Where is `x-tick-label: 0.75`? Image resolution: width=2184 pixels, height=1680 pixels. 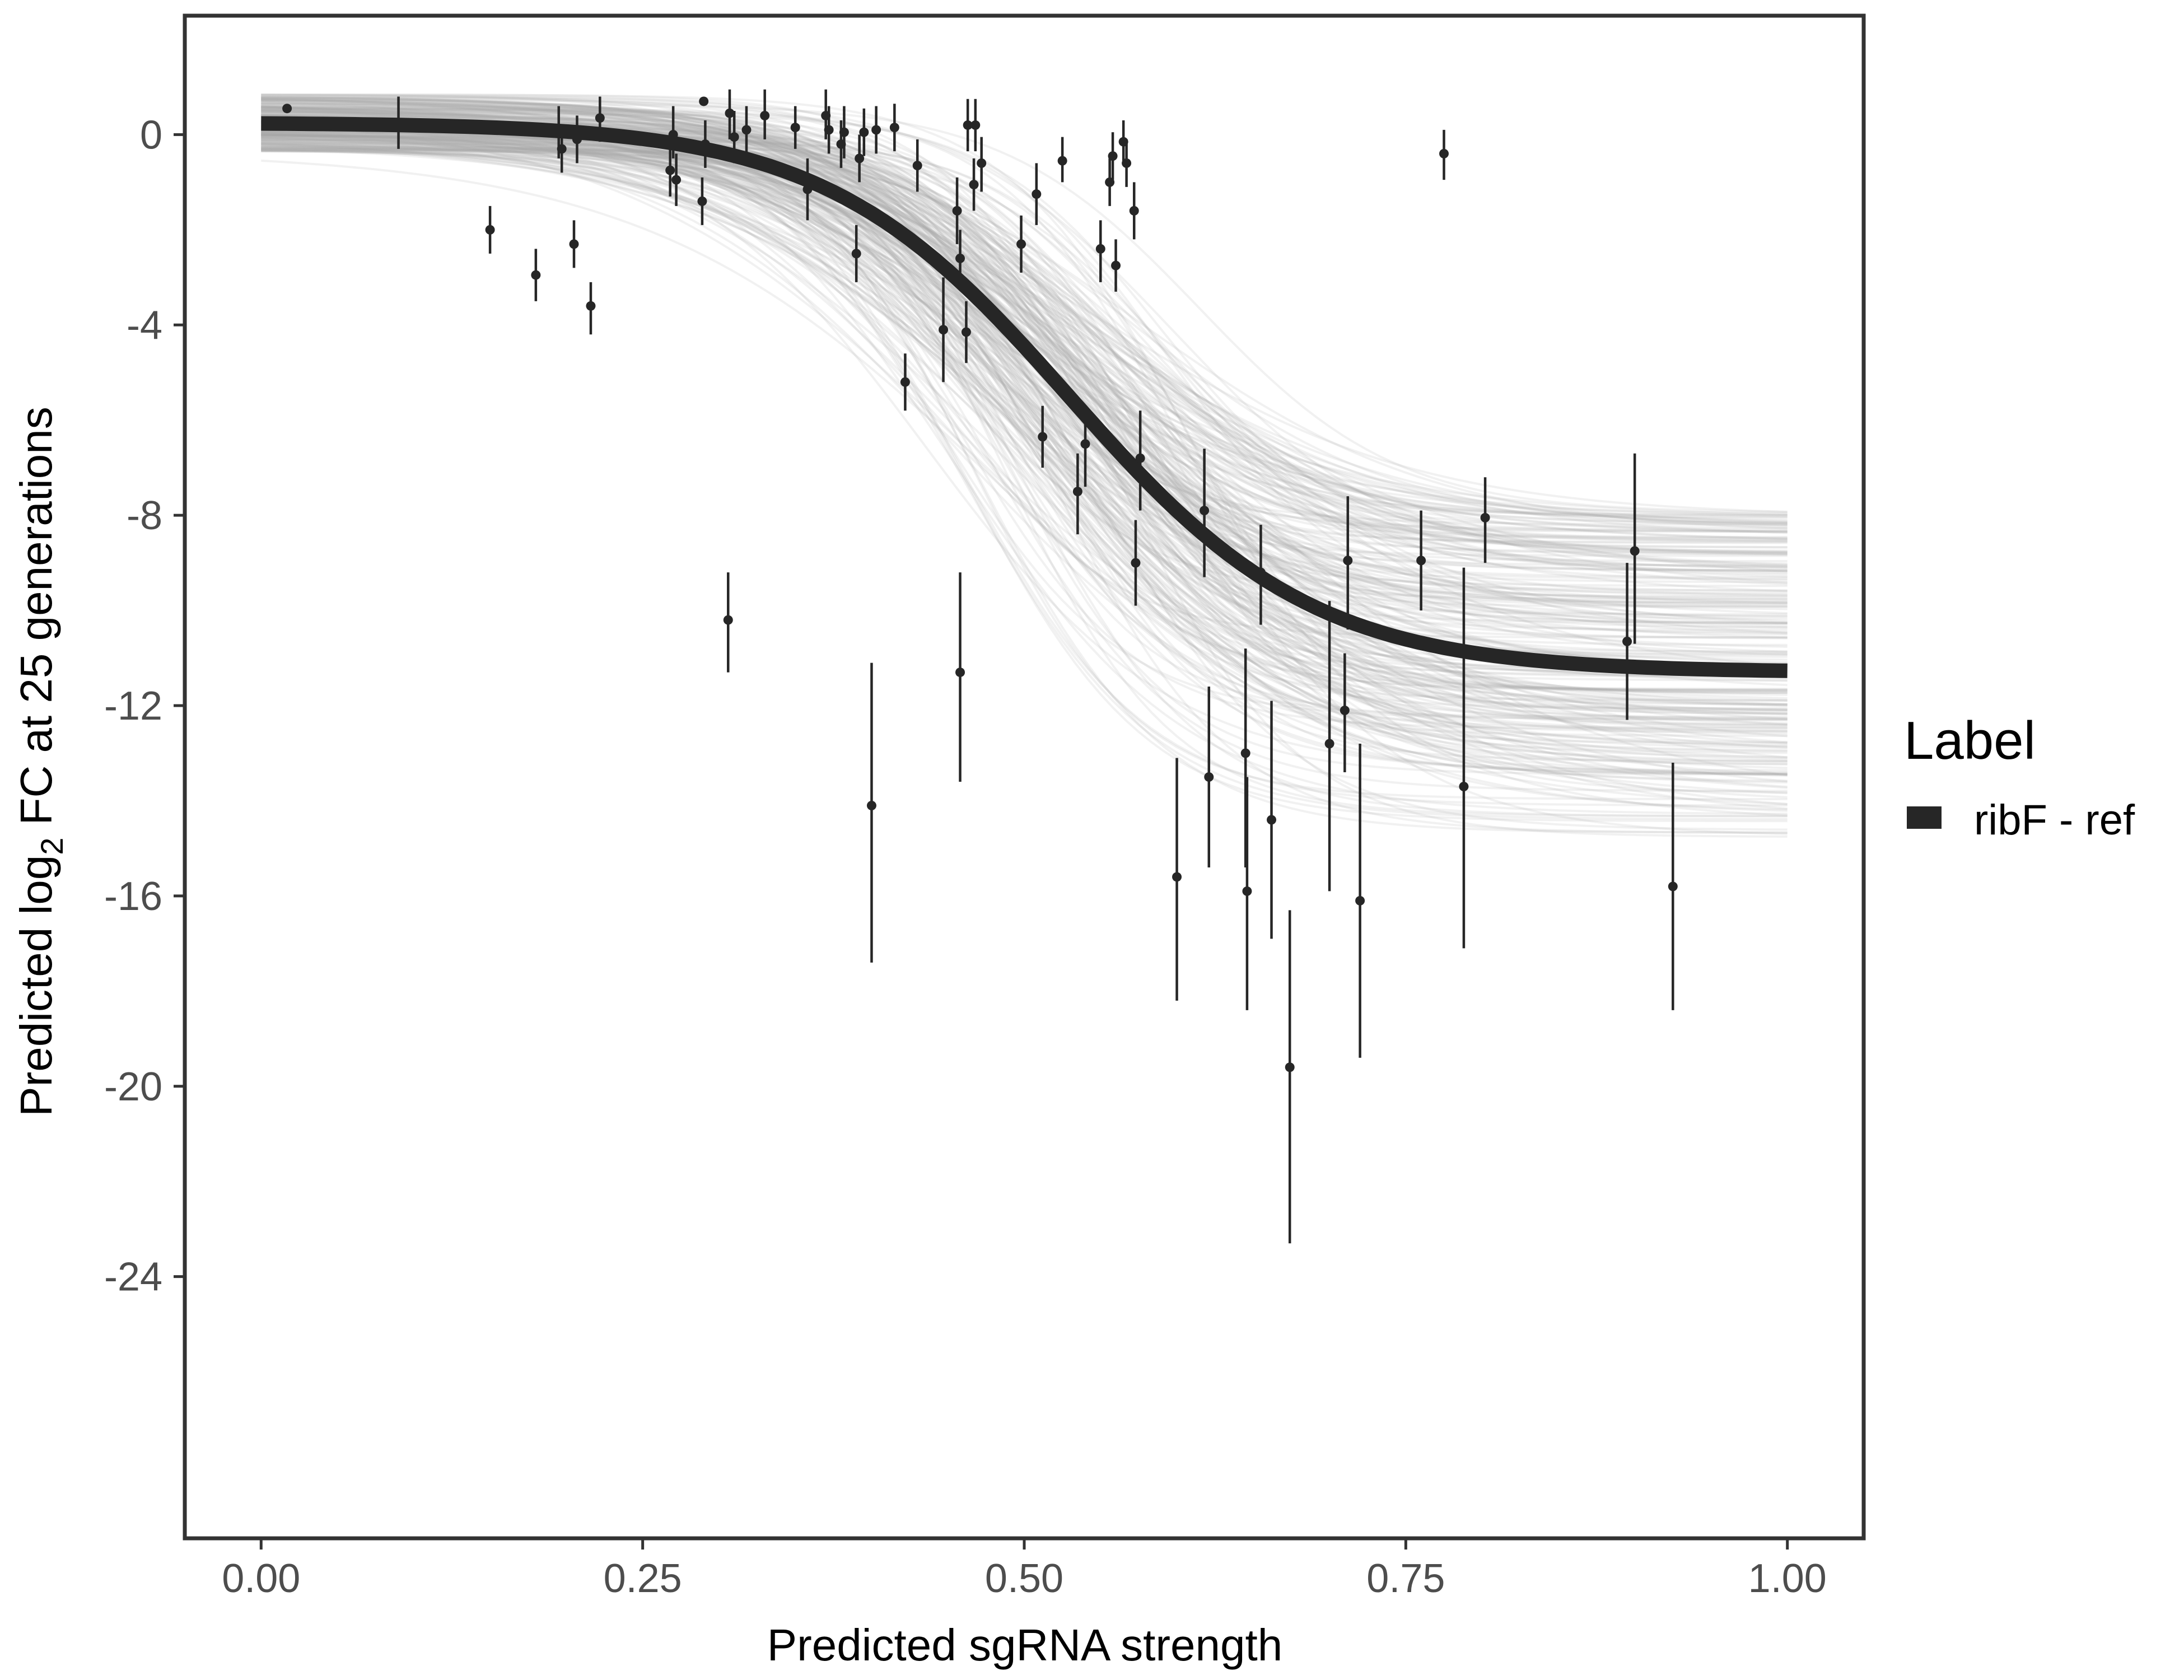 x-tick-label: 0.75 is located at coordinates (1406, 1579).